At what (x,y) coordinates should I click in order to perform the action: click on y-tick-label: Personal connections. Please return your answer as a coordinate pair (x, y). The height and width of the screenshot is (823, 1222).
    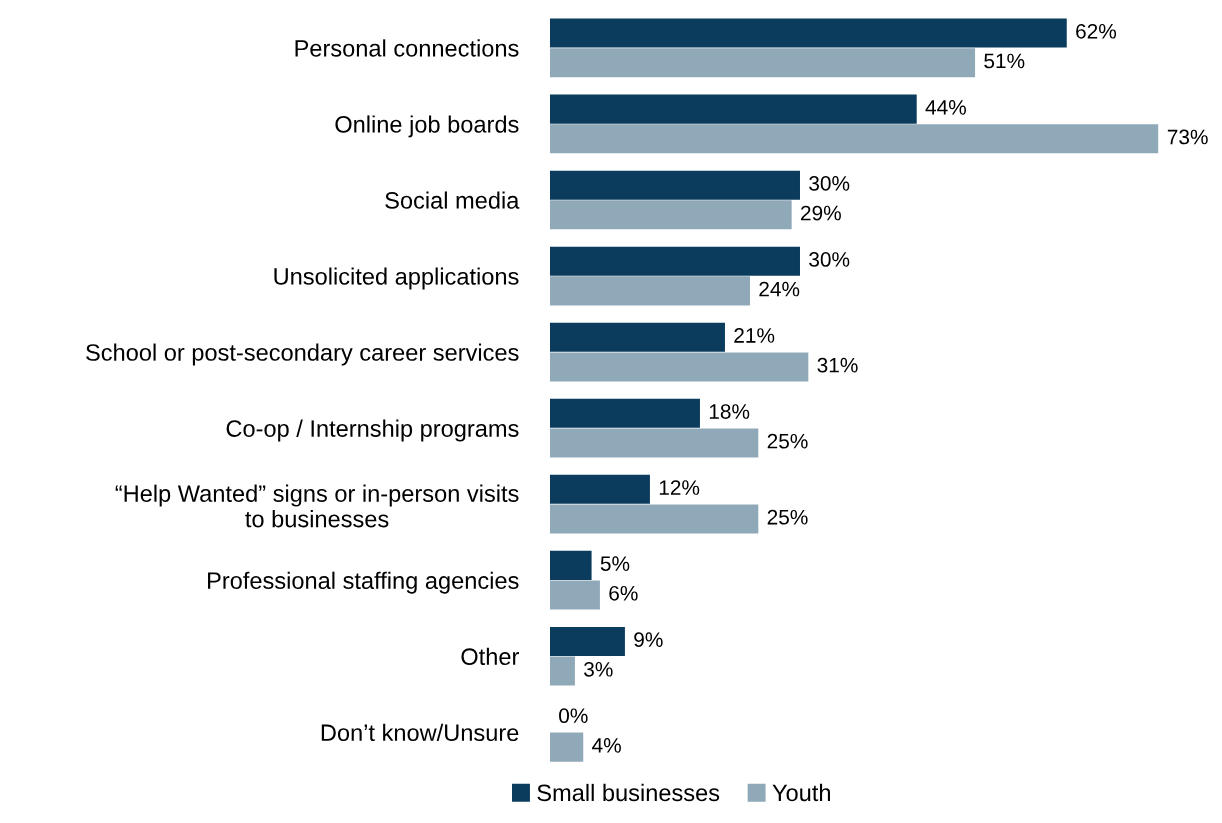
    Looking at the image, I should click on (407, 48).